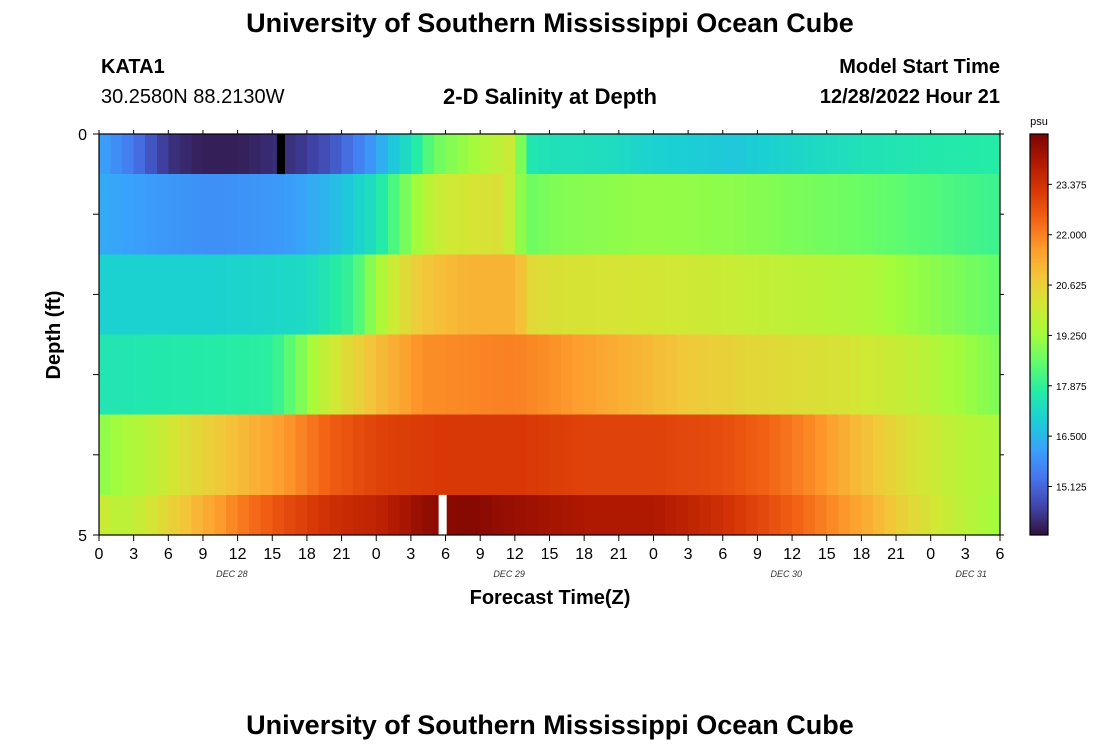  What do you see at coordinates (919, 67) in the screenshot?
I see `model-start-label: Model Start Time` at bounding box center [919, 67].